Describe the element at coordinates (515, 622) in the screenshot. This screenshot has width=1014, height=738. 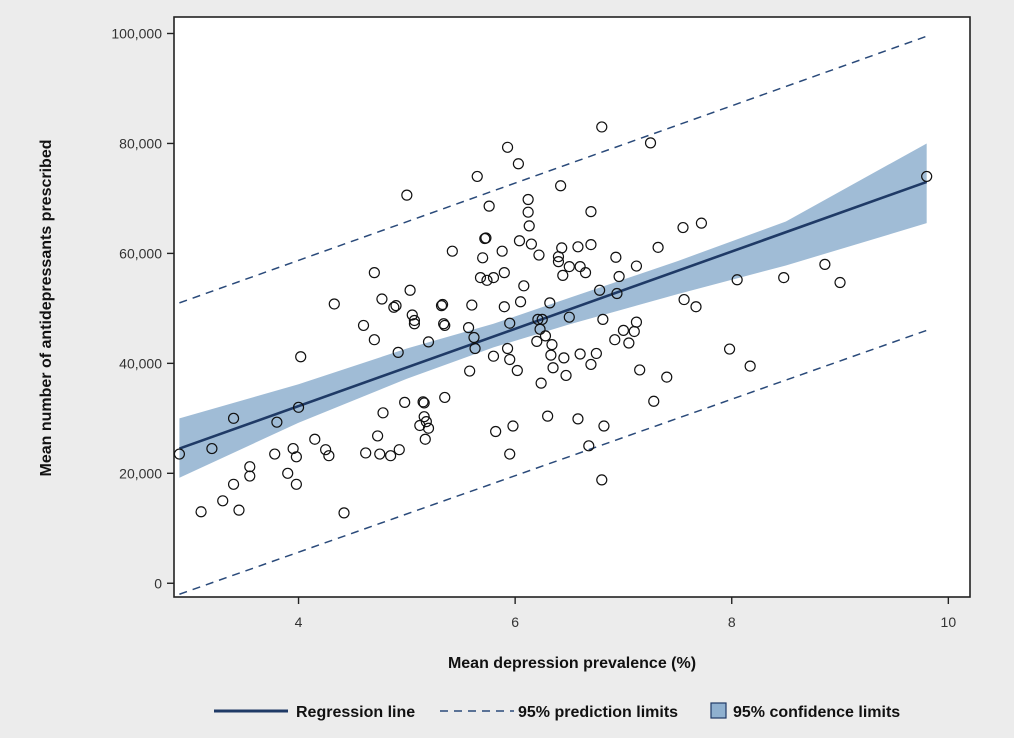
I see `x-tick-label: 6` at that location.